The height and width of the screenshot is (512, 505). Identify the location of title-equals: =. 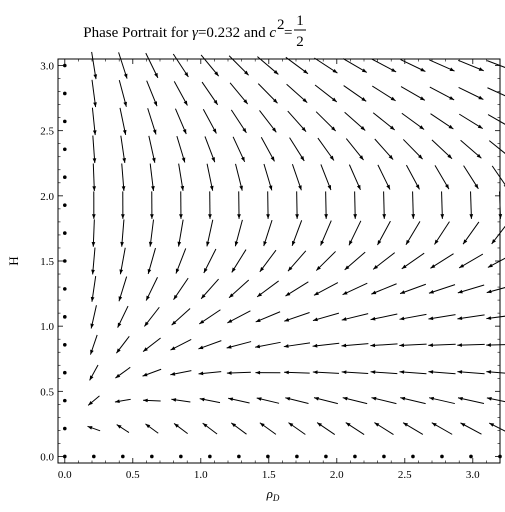
(288, 33).